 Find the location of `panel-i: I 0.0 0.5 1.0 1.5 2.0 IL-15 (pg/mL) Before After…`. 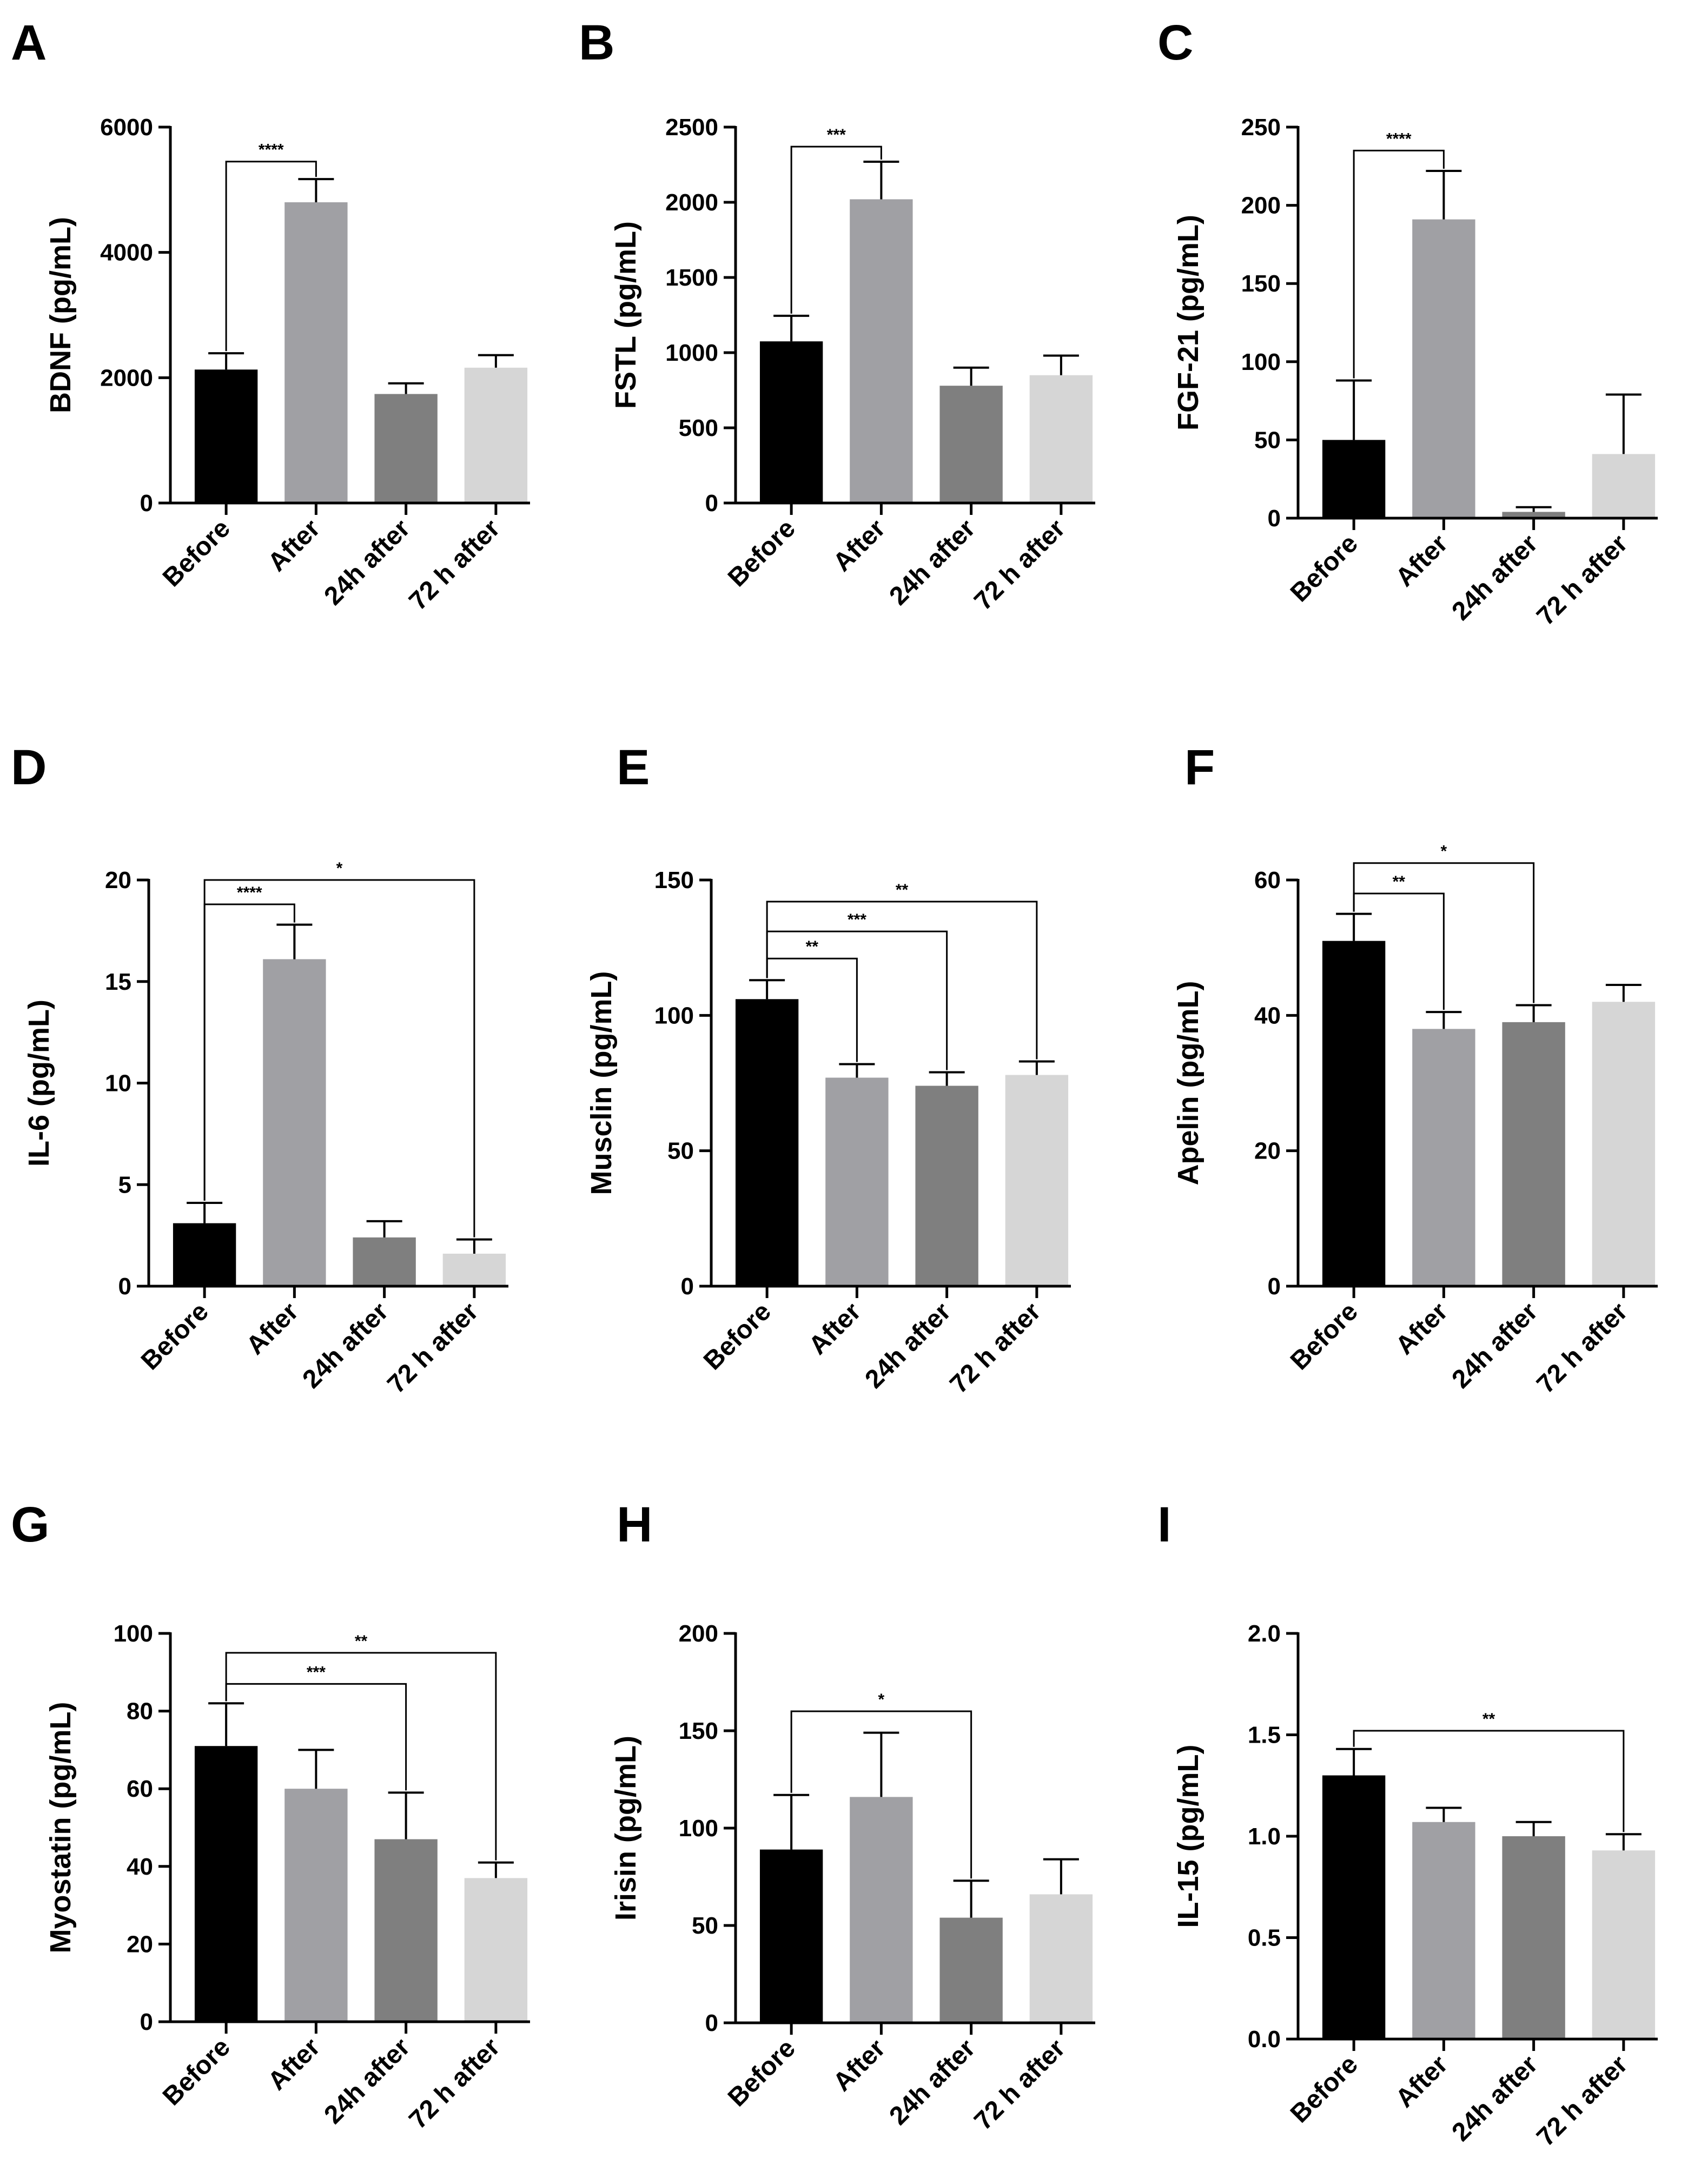

panel-i: I 0.0 0.5 1.0 1.5 2.0 IL-15 (pg/mL) Before After… is located at coordinates (1408, 1824).